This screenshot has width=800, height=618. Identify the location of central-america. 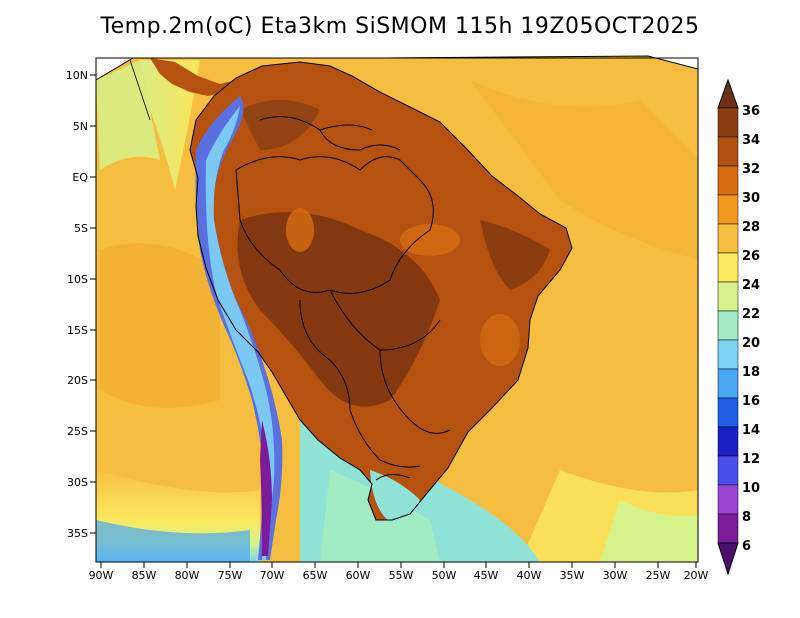
(193, 77).